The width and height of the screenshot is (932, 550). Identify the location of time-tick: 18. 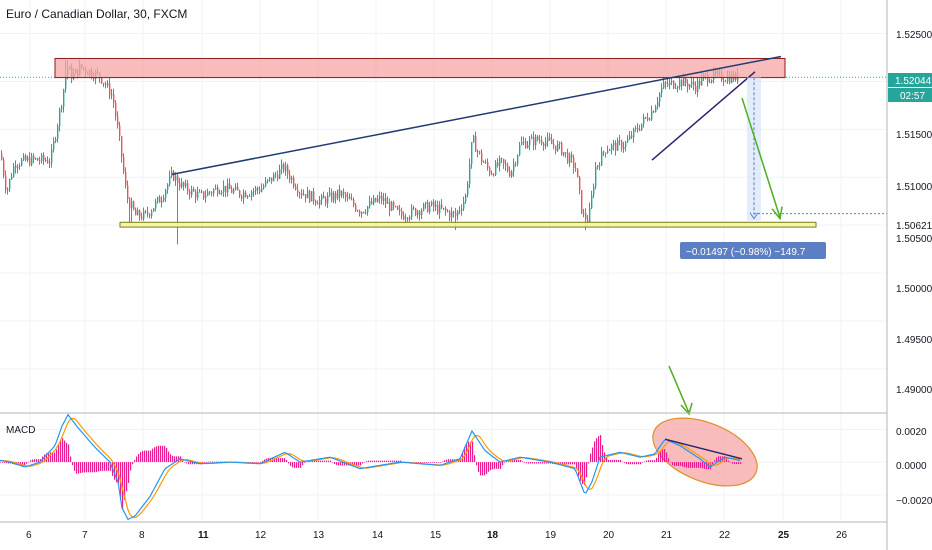
(493, 535).